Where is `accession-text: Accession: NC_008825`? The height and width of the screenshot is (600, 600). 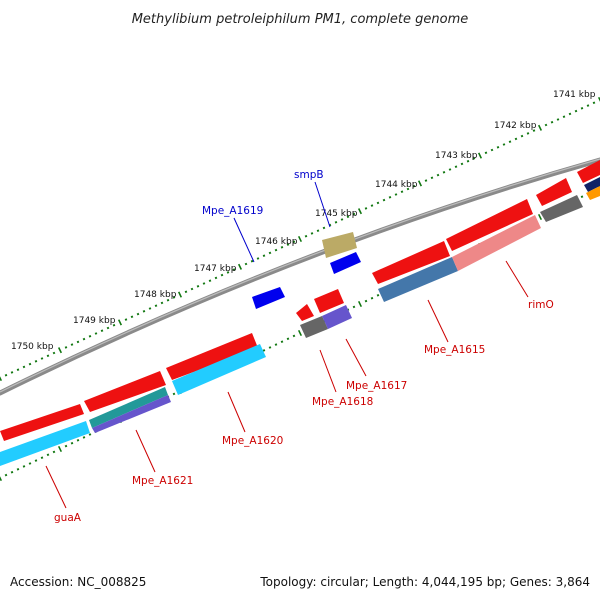
accession-text: Accession: NC_008825 is located at coordinates (78, 582).